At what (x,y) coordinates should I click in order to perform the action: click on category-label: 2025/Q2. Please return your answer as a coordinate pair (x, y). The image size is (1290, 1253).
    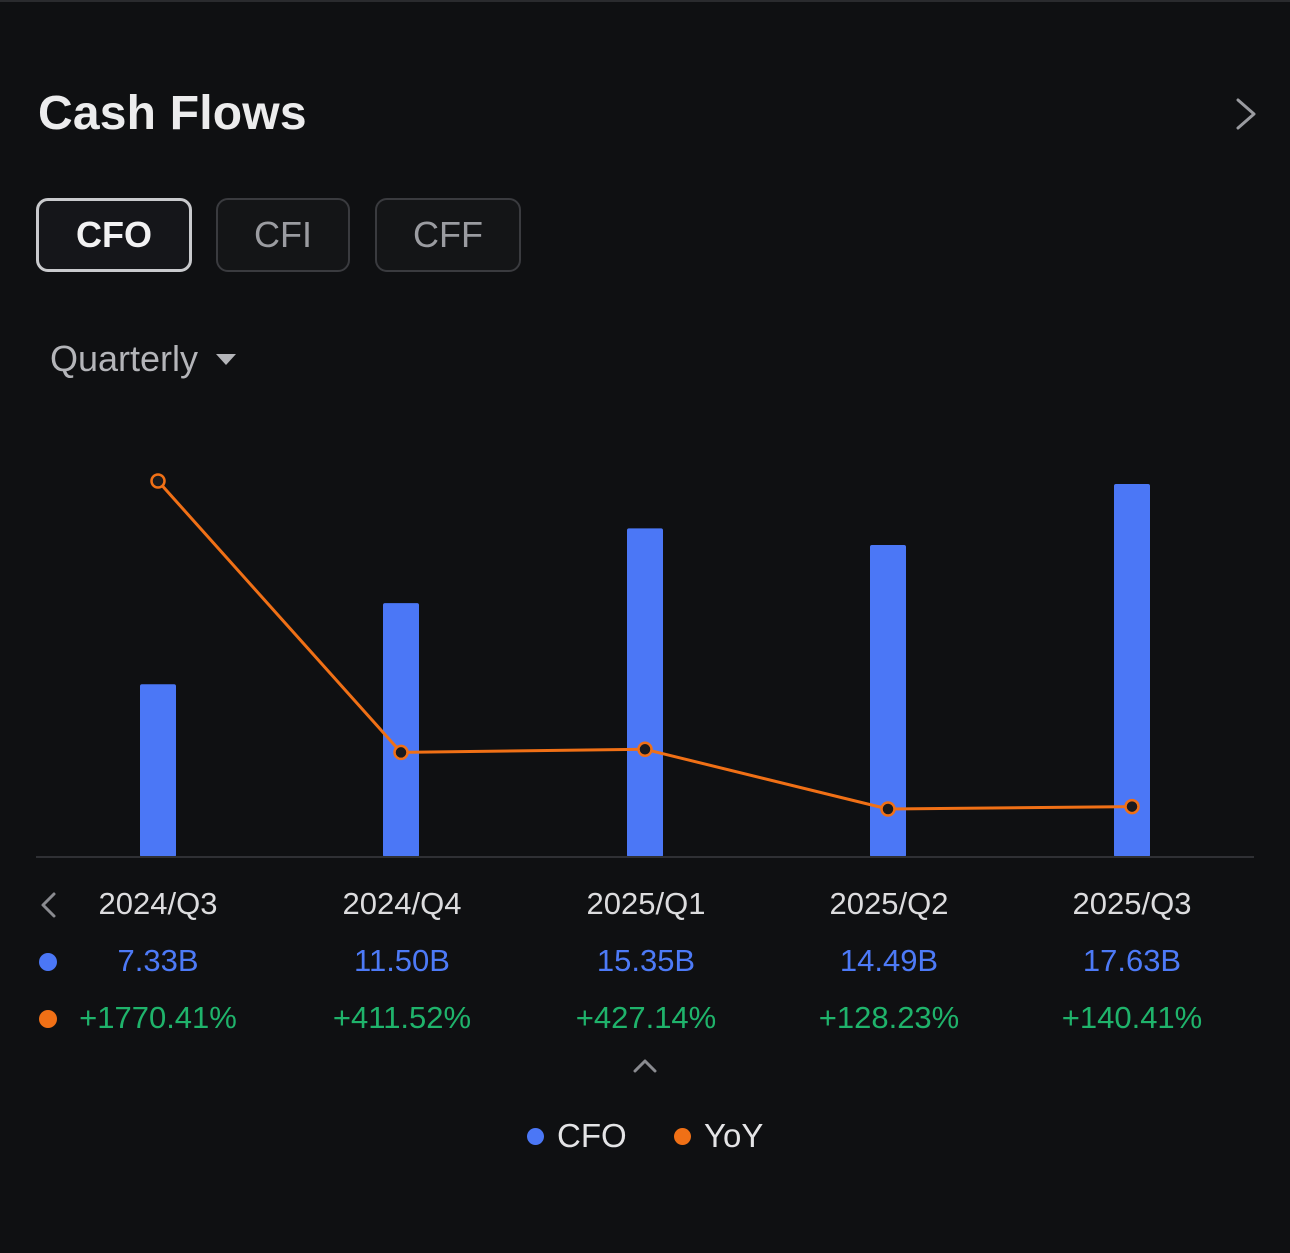
    Looking at the image, I should click on (889, 903).